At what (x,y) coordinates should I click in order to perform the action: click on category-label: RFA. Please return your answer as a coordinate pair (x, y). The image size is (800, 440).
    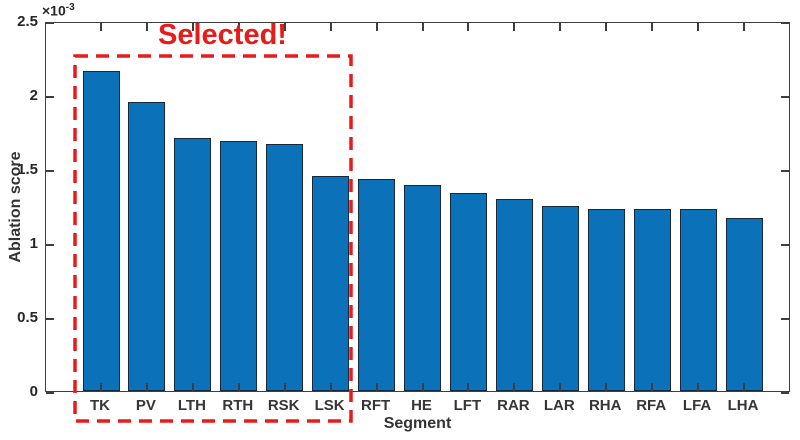
    Looking at the image, I should click on (651, 405).